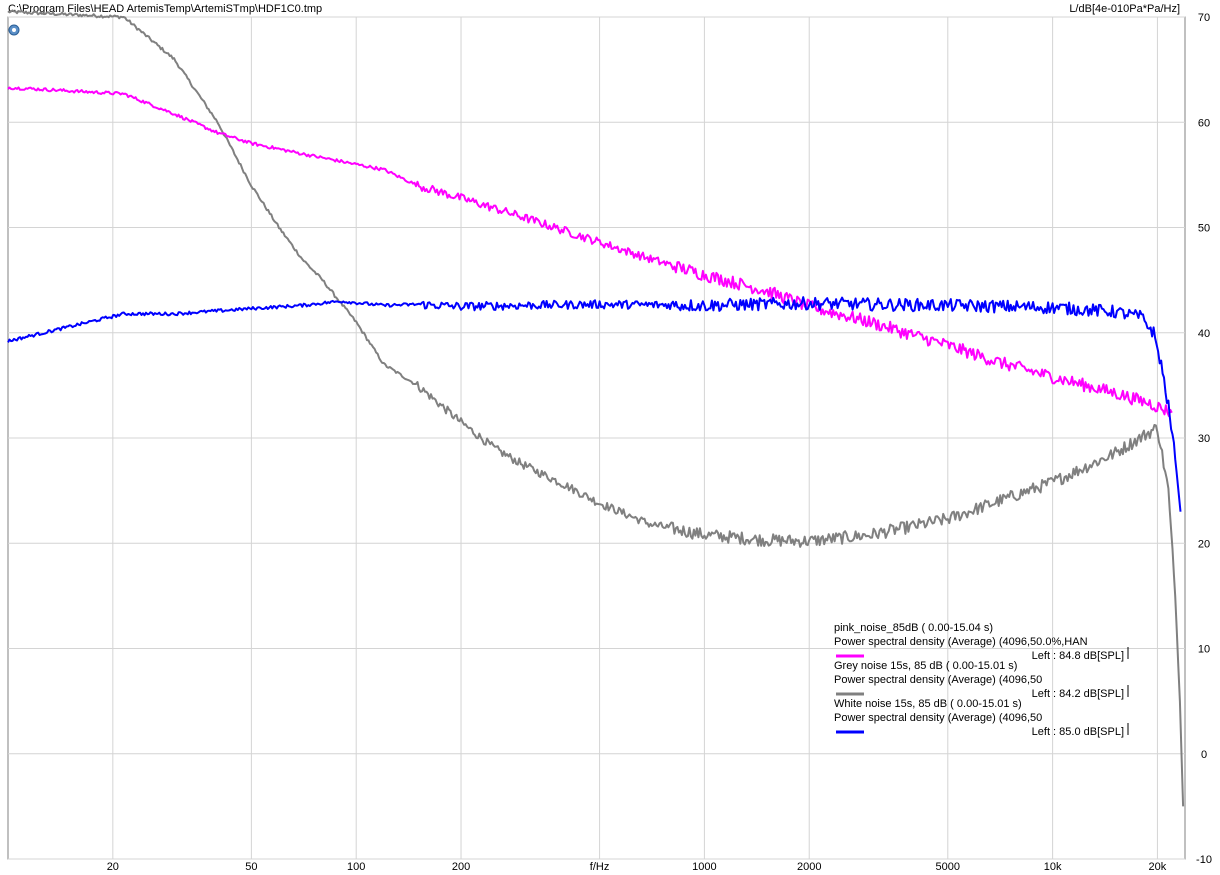 The width and height of the screenshot is (1220, 875). I want to click on y-tick-label: 10, so click(1204, 650).